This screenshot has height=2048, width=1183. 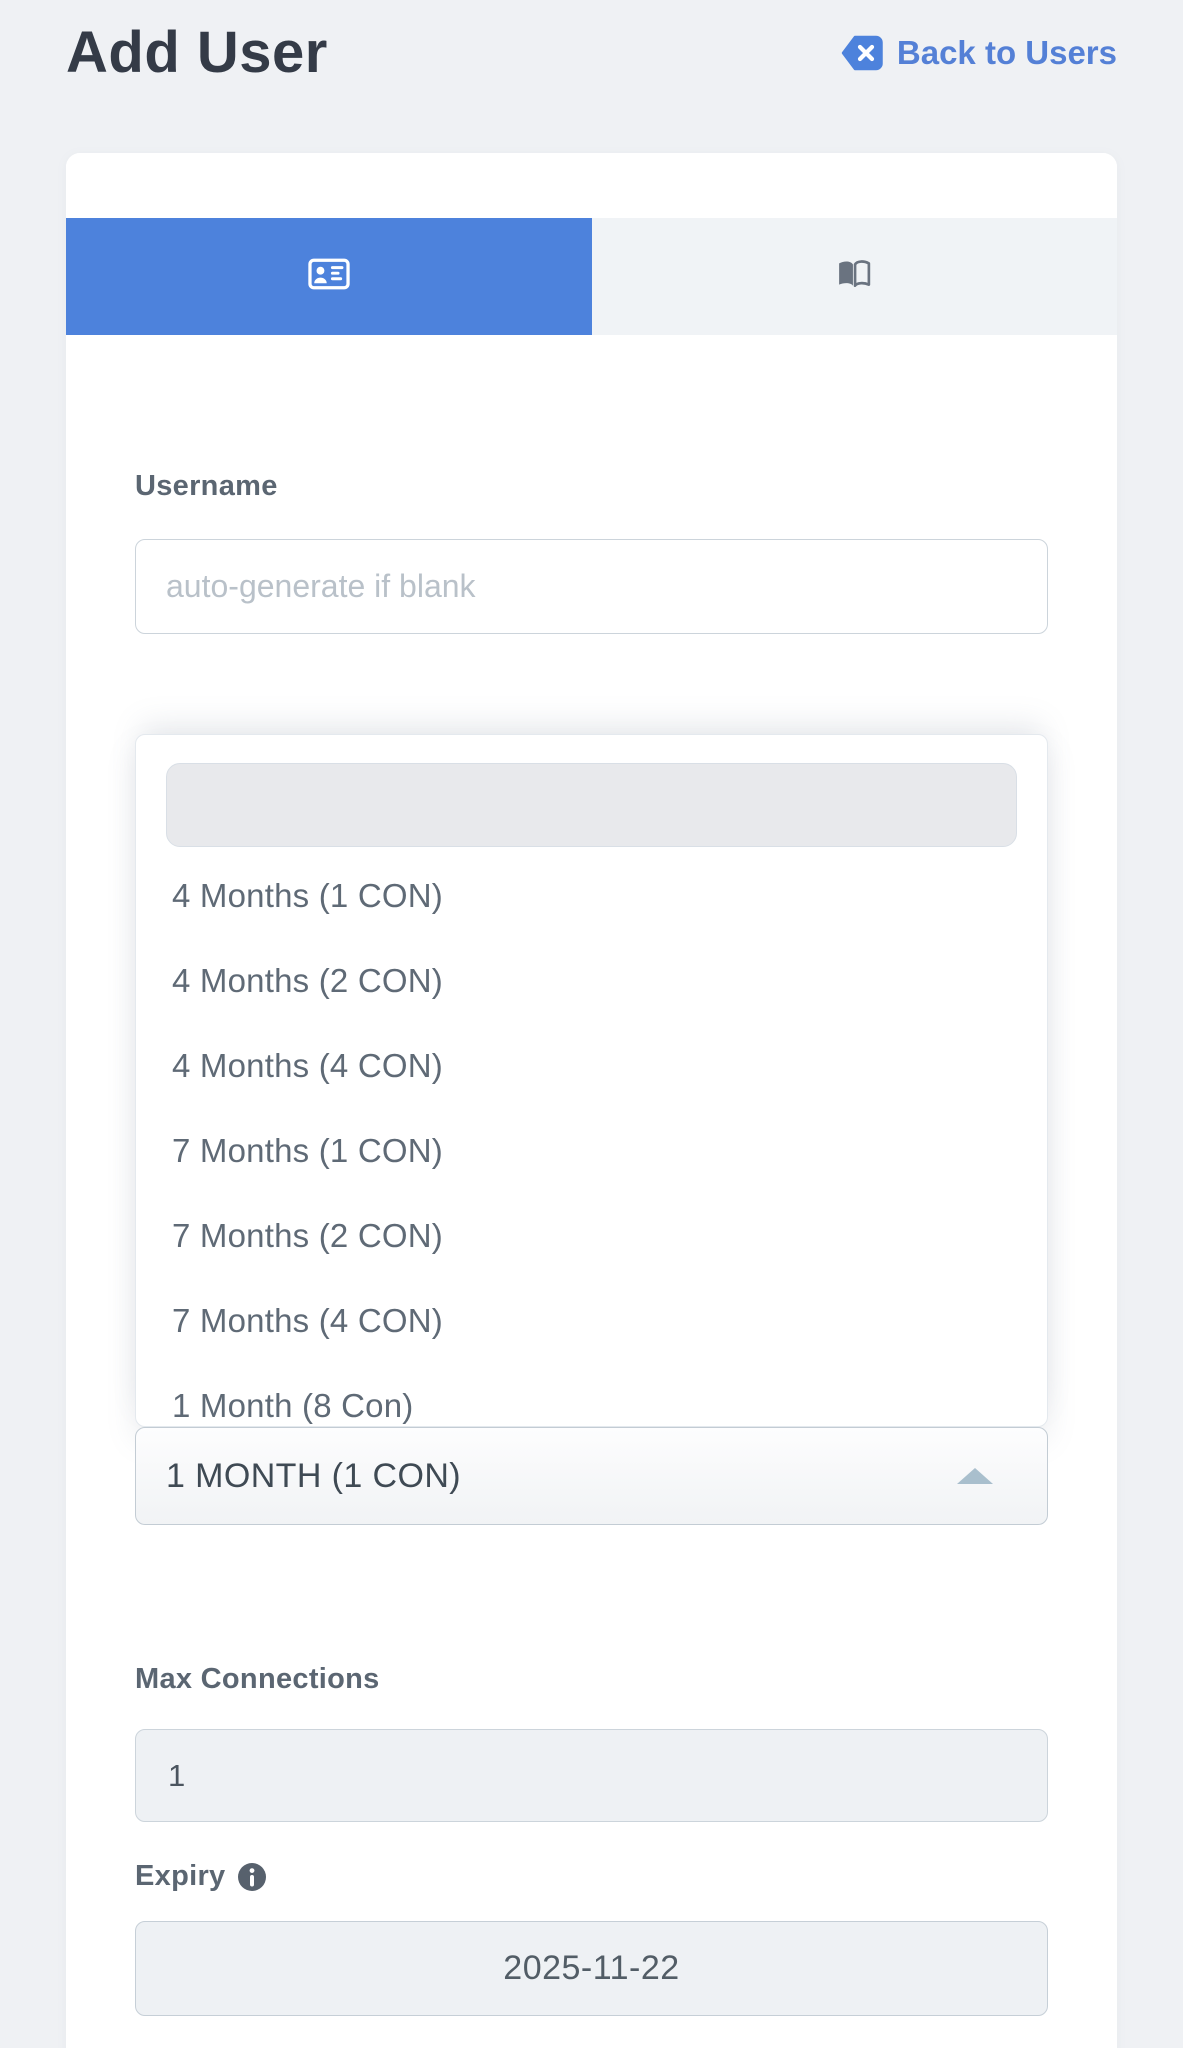 I want to click on id-card-icon, so click(x=329, y=276).